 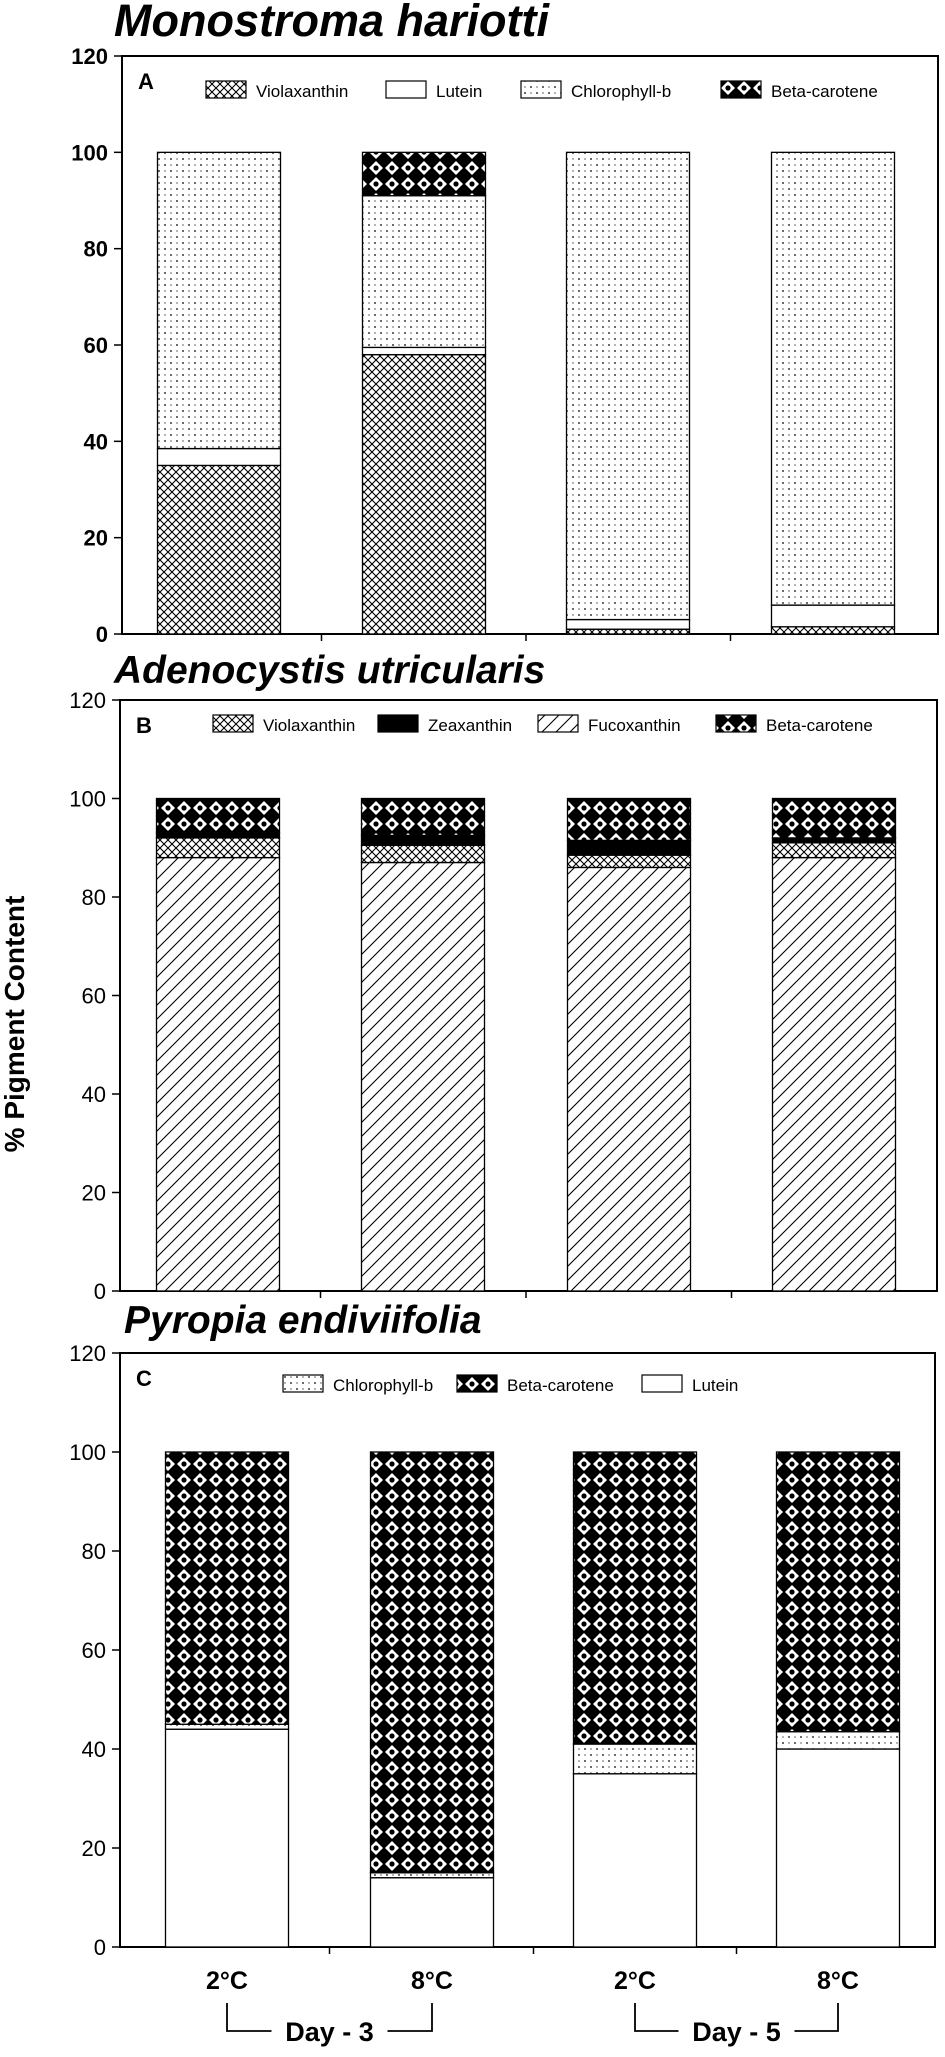 What do you see at coordinates (329, 2032) in the screenshot?
I see `group-label: Day - 3` at bounding box center [329, 2032].